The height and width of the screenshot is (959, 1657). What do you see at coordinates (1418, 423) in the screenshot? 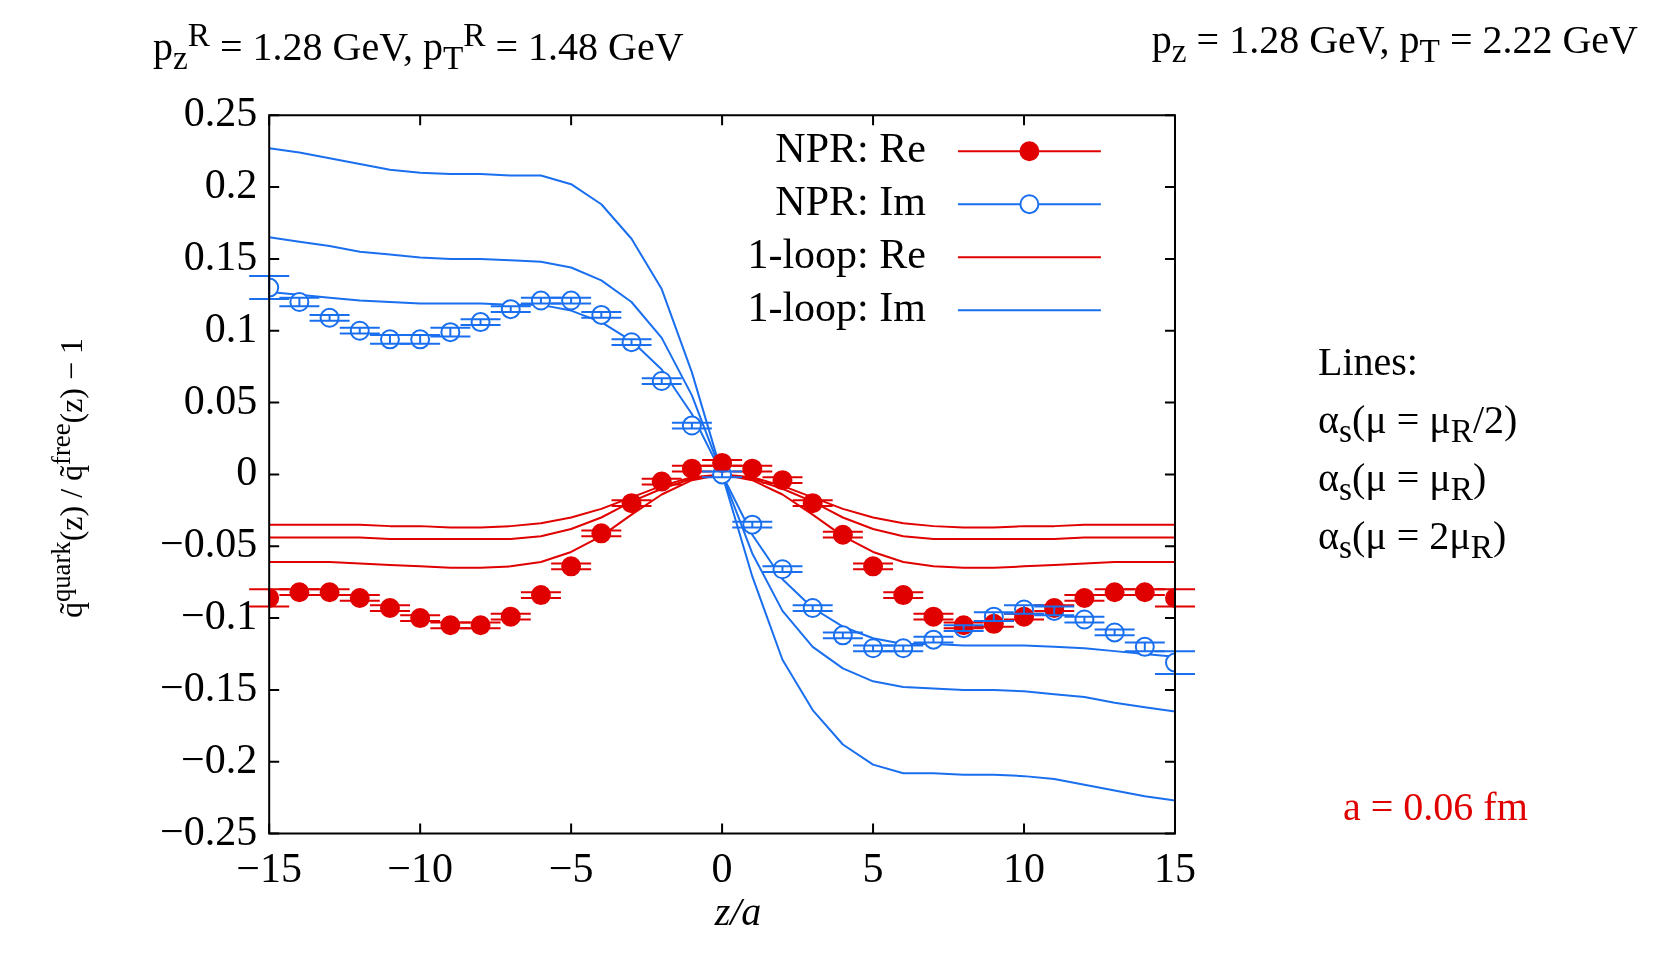
I see `text: α$_{s}$(μ = μ$_{R}$/2)` at bounding box center [1418, 423].